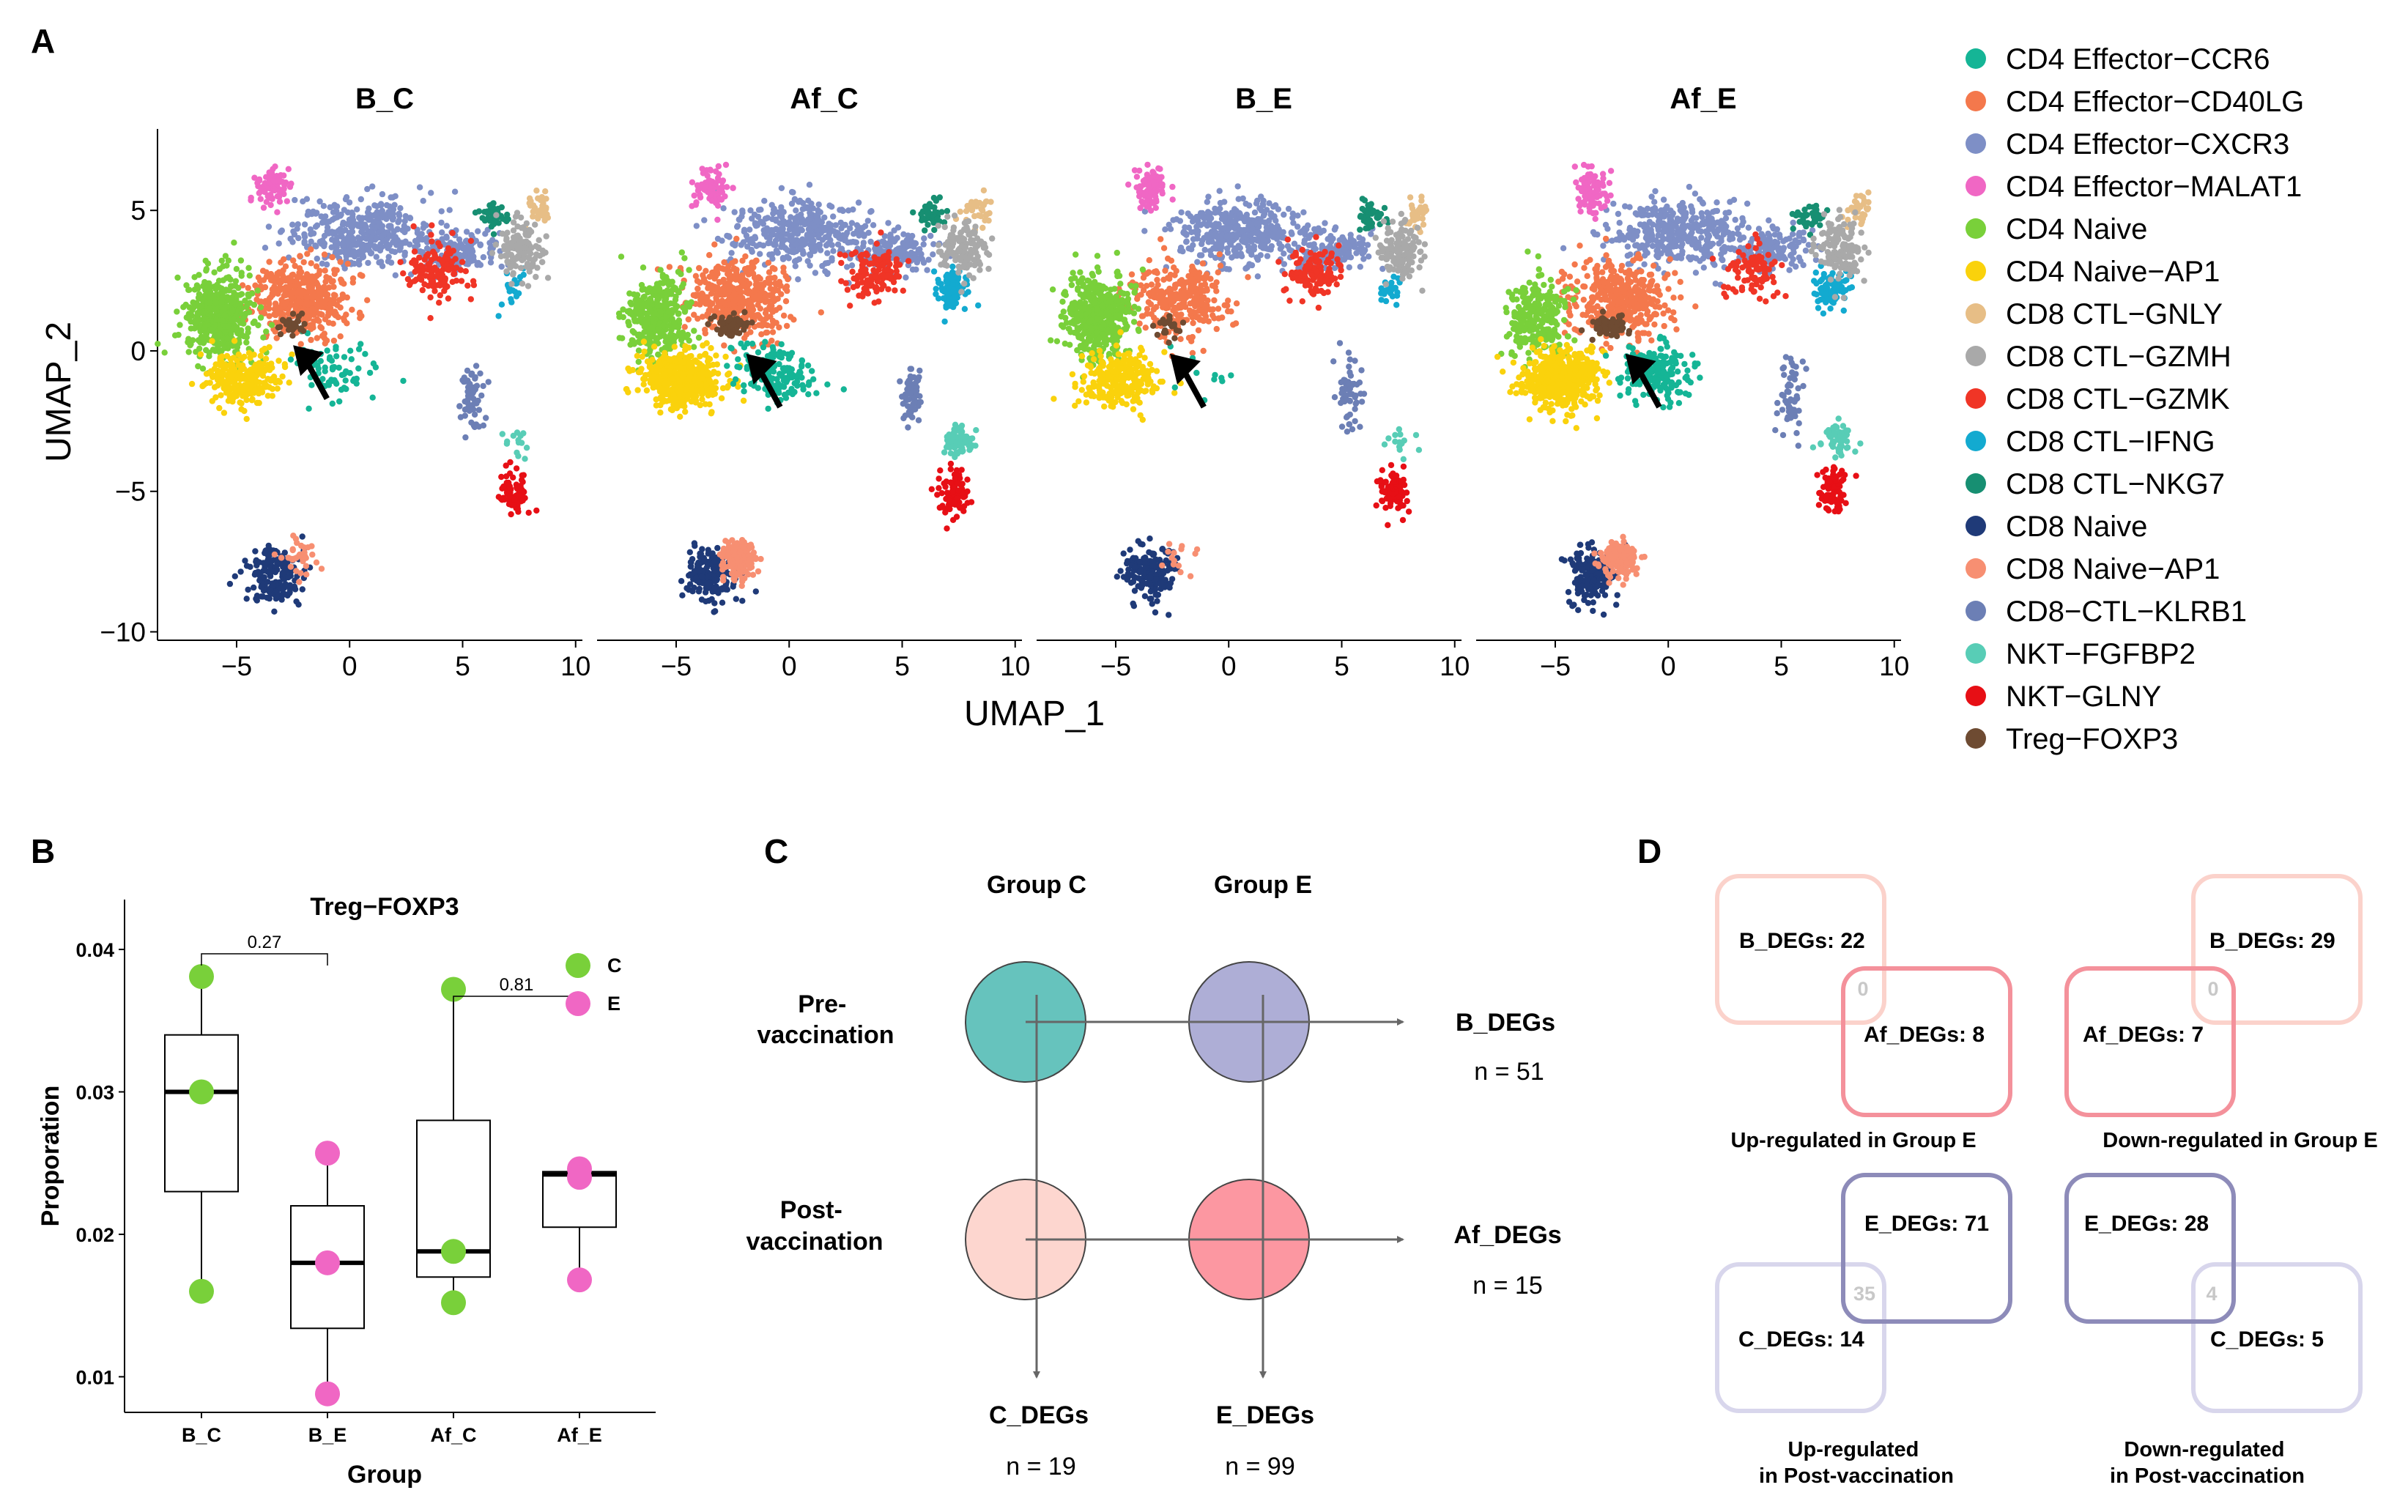  Describe the element at coordinates (130, 492) in the screenshot. I see `y-tick-label: −5` at that location.